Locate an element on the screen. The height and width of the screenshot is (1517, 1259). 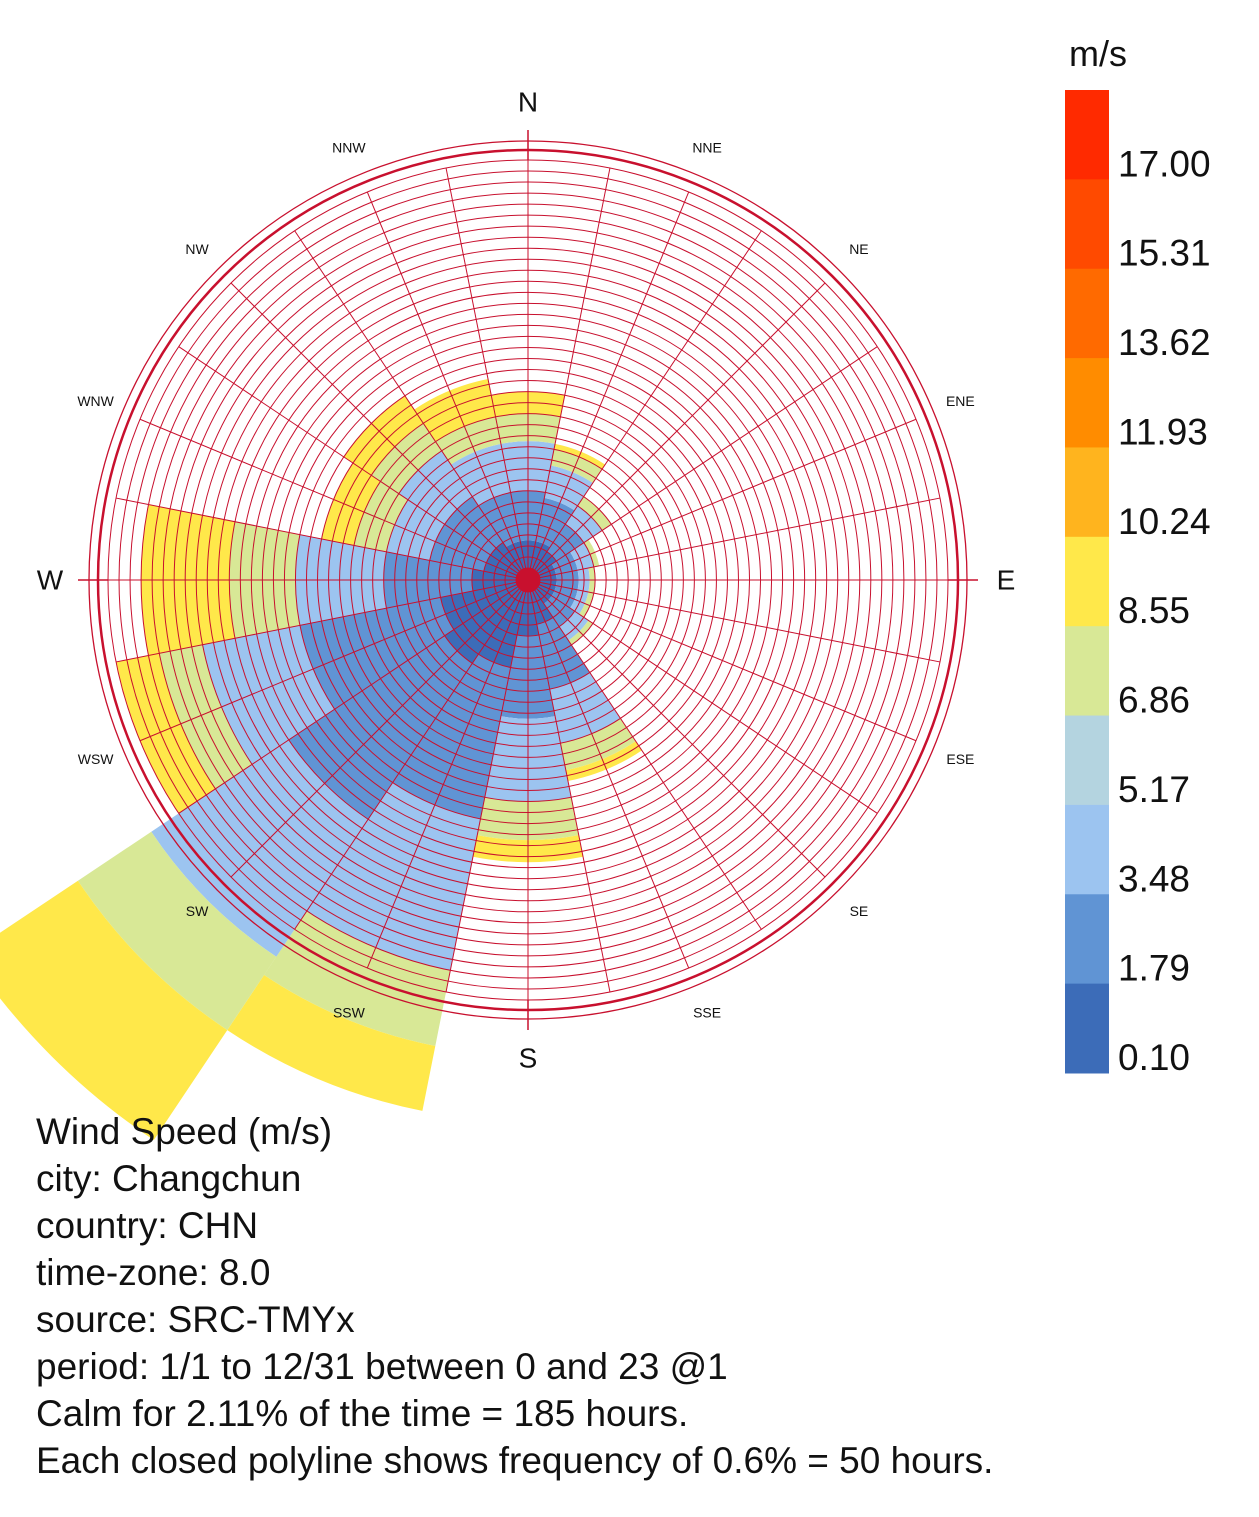
city-label: city: Changchun is located at coordinates (169, 1178).